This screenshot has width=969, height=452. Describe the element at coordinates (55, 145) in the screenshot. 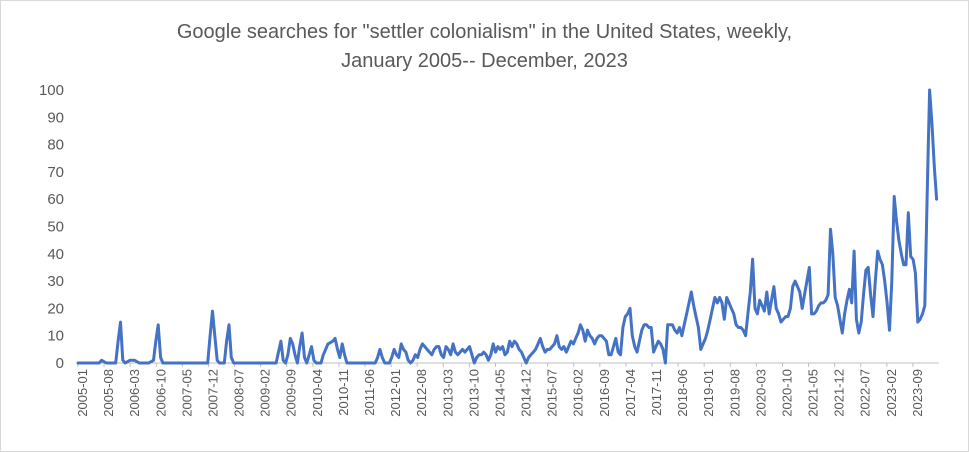

I see `y-tick-label: 80` at that location.